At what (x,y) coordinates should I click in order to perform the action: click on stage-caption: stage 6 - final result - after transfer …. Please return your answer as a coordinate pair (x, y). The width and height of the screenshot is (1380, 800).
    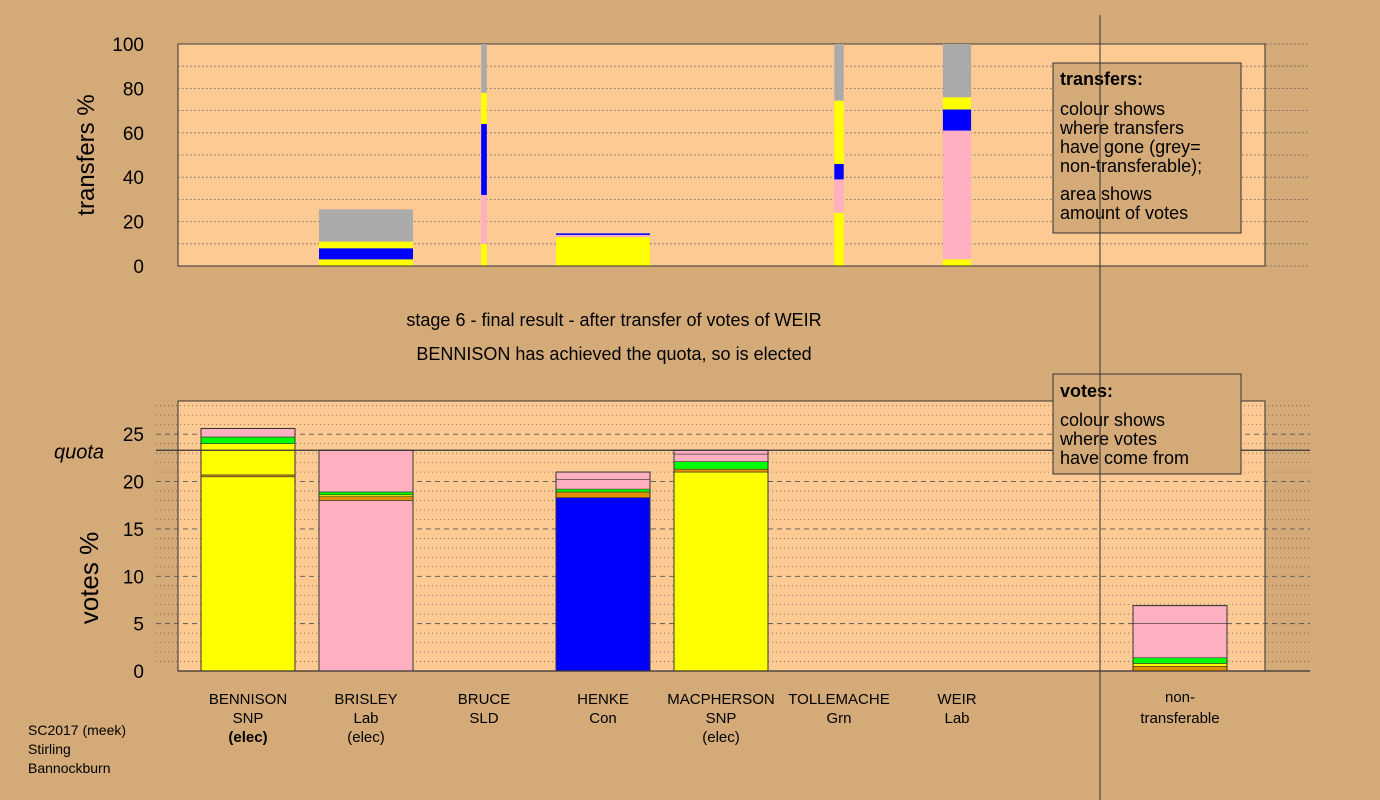
    Looking at the image, I should click on (613, 320).